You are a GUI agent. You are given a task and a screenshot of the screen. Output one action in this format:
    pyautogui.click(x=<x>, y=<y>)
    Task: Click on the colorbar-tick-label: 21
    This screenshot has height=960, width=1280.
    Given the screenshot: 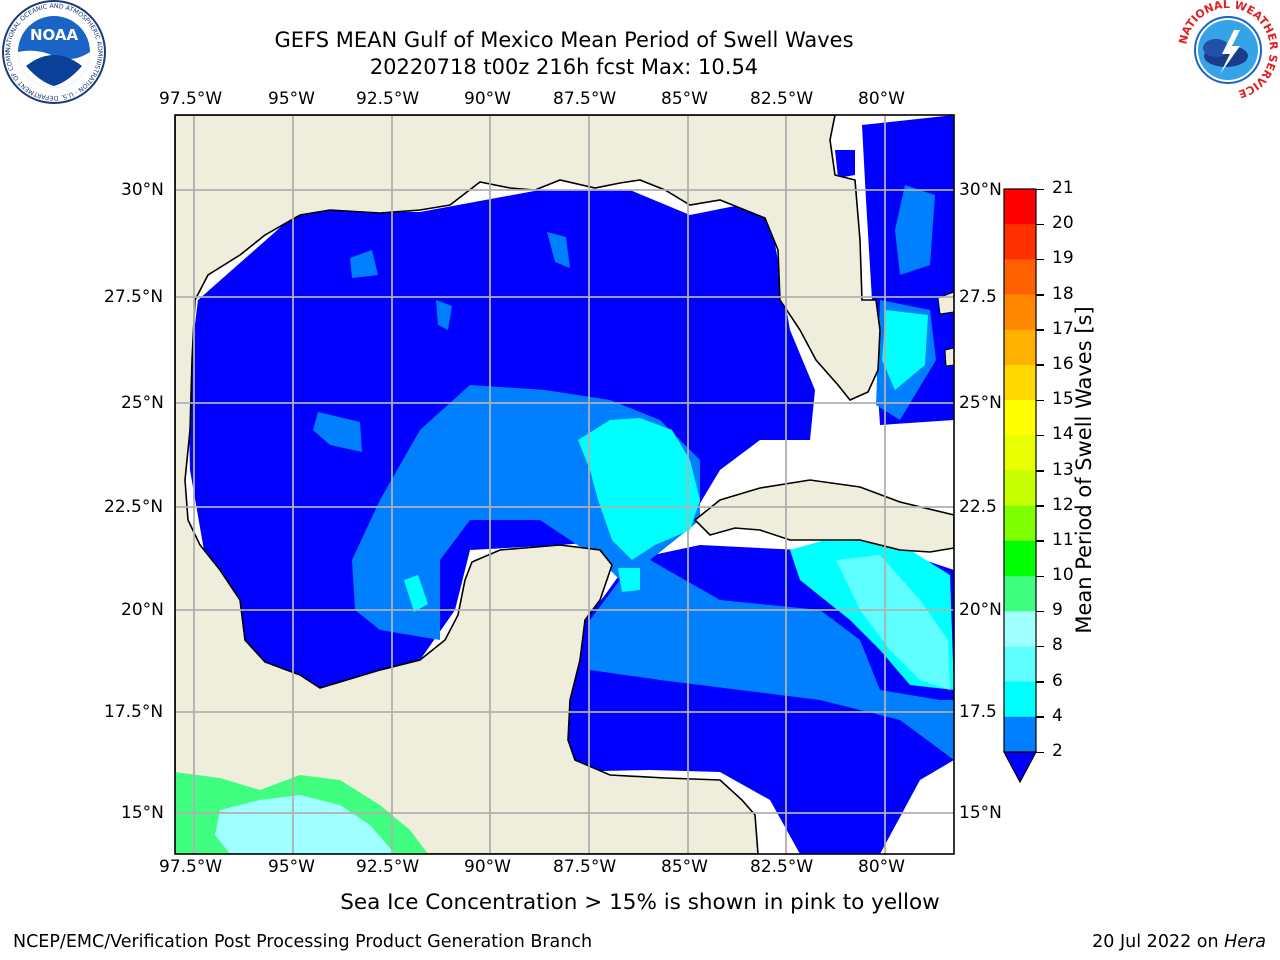 What is the action you would take?
    pyautogui.click(x=1063, y=188)
    